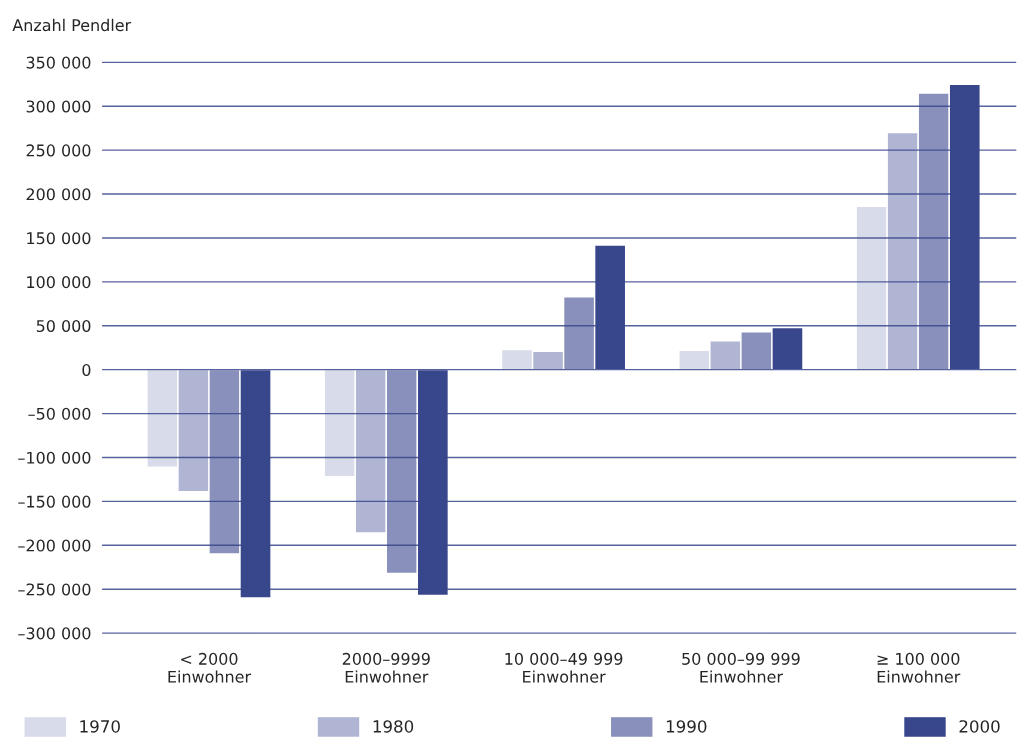  What do you see at coordinates (59, 238) in the screenshot?
I see `y-tick-label: 150 000` at bounding box center [59, 238].